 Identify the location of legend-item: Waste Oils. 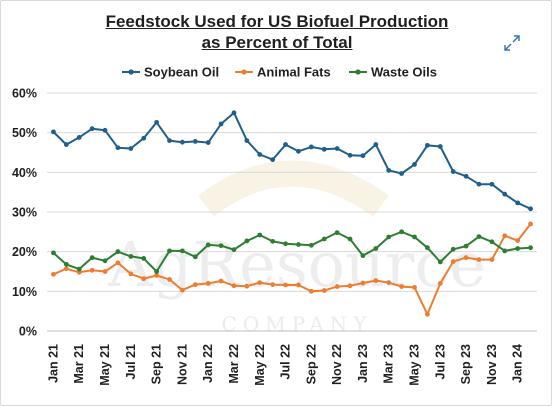
(393, 72).